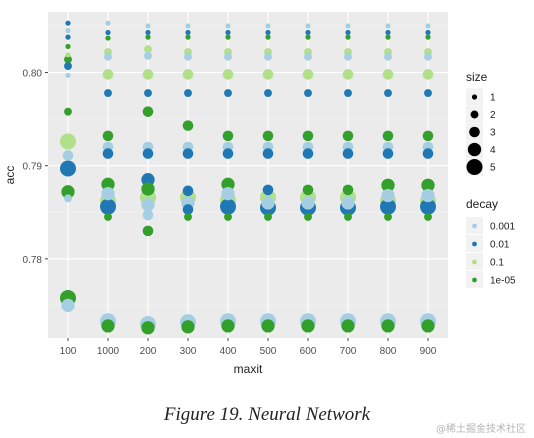  Describe the element at coordinates (267, 414) in the screenshot. I see `figure-caption: Figure 19. Neural Network` at that location.